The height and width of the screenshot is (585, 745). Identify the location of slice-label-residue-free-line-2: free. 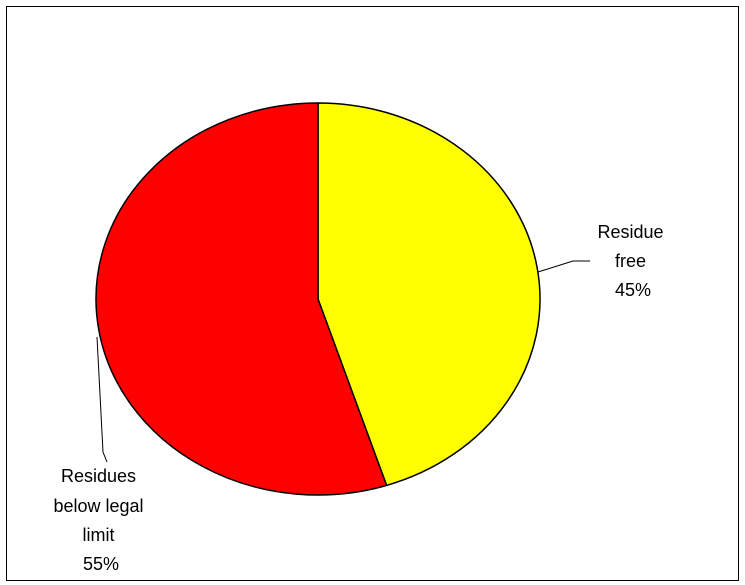
(630, 261).